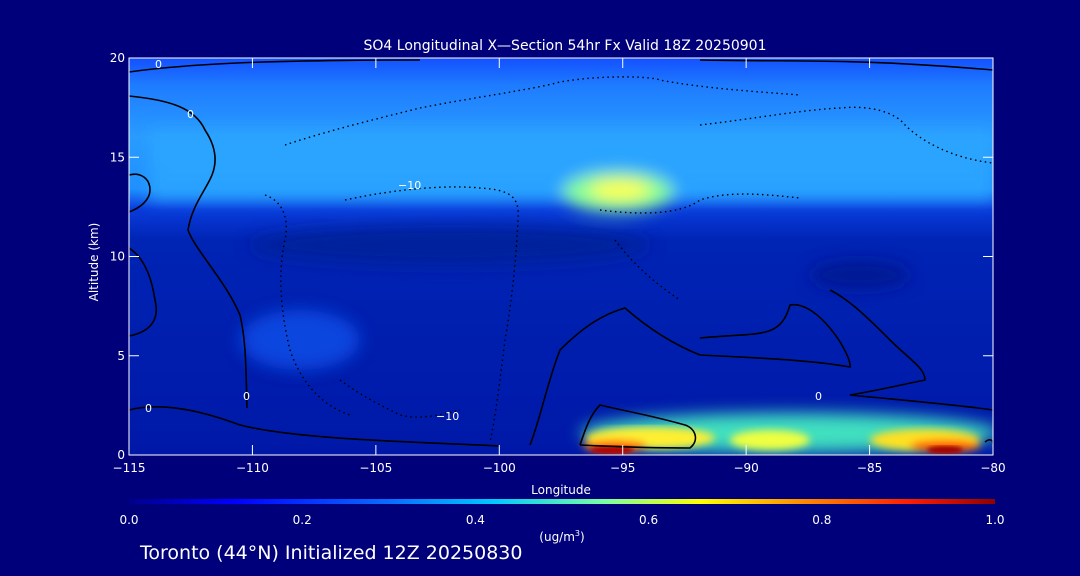  I want to click on contour-top, so click(561, 66).